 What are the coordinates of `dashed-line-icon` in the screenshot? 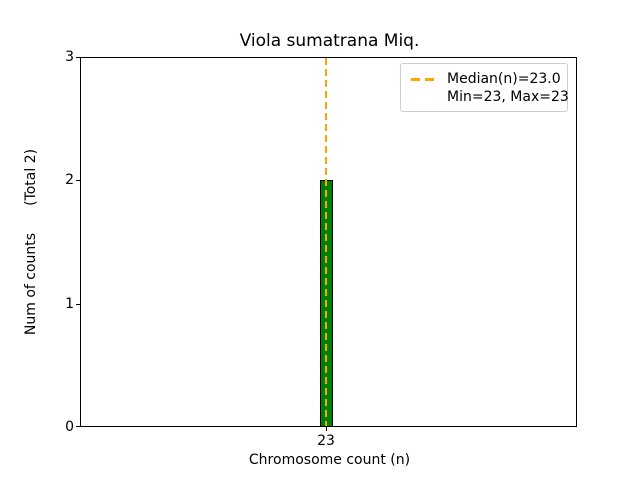 It's located at (424, 79).